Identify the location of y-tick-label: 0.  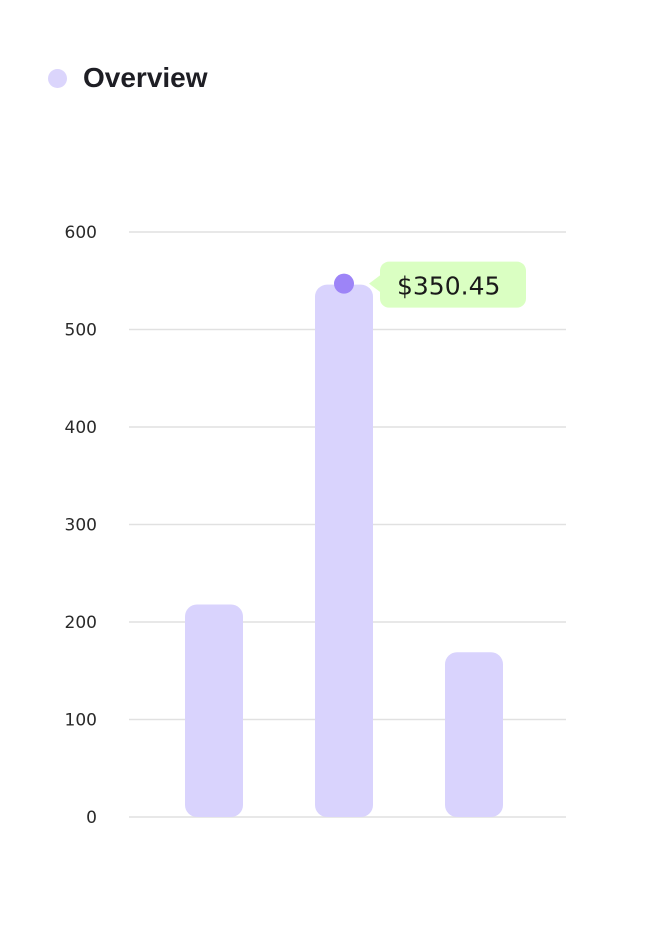
(91, 818).